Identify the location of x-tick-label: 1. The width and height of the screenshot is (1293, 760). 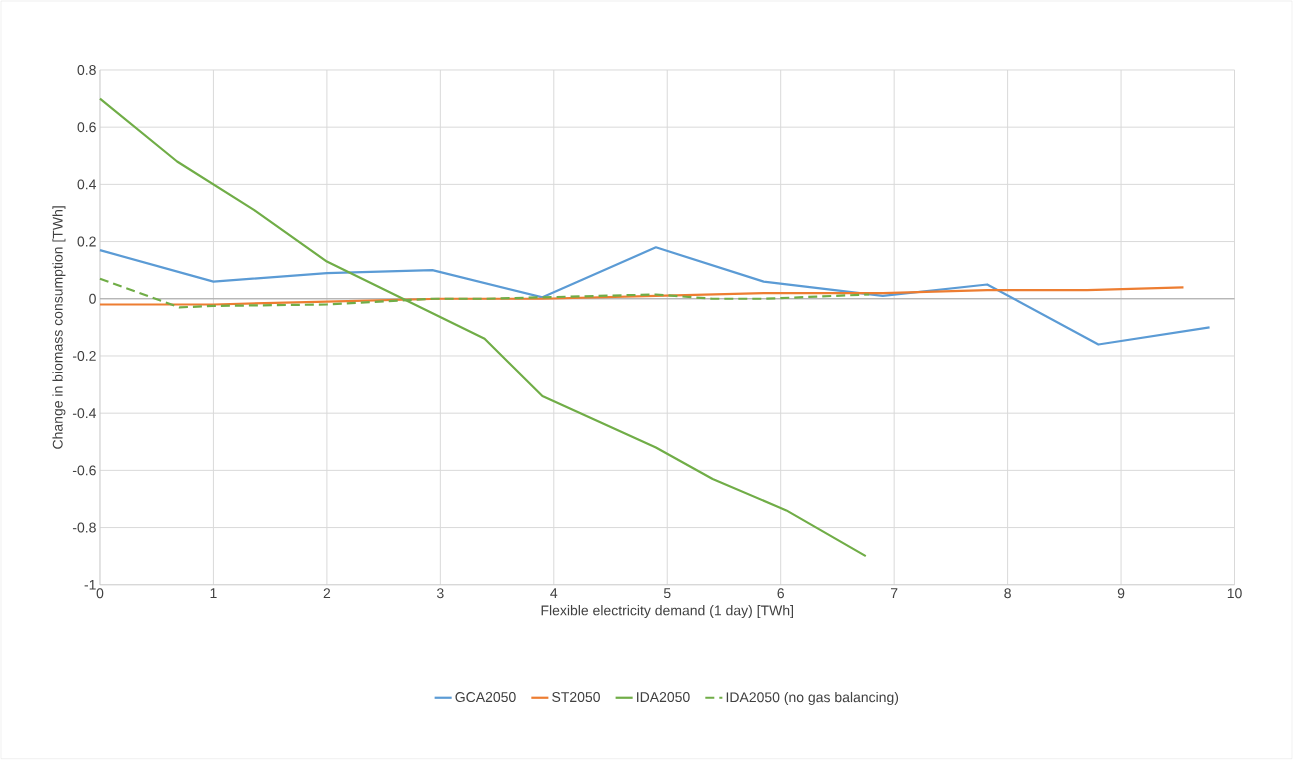
(213, 593).